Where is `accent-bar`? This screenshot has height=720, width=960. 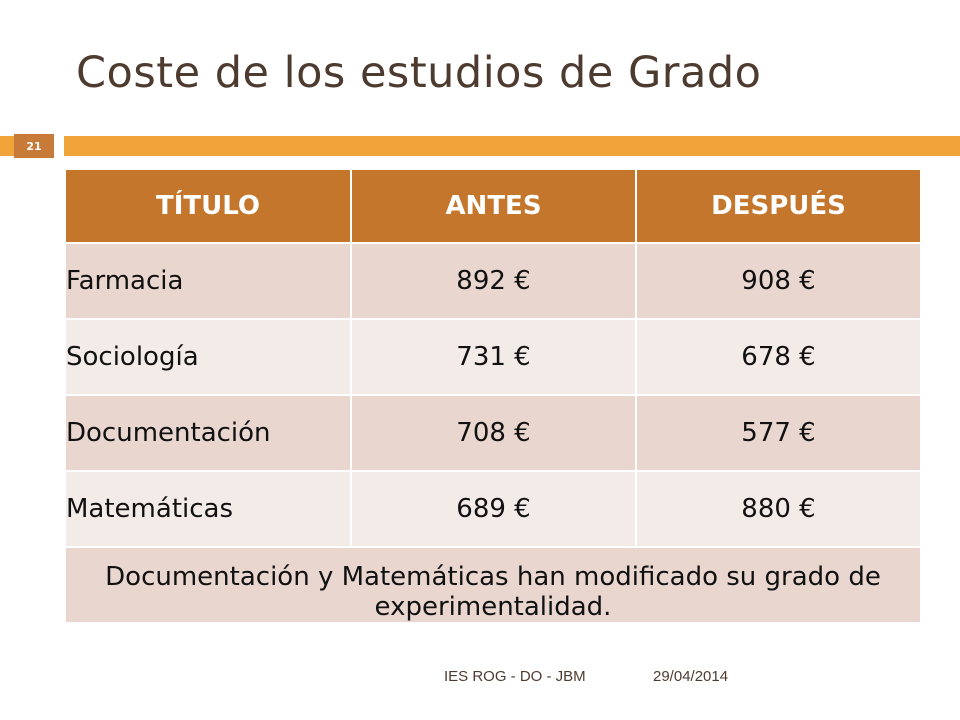 accent-bar is located at coordinates (512, 146).